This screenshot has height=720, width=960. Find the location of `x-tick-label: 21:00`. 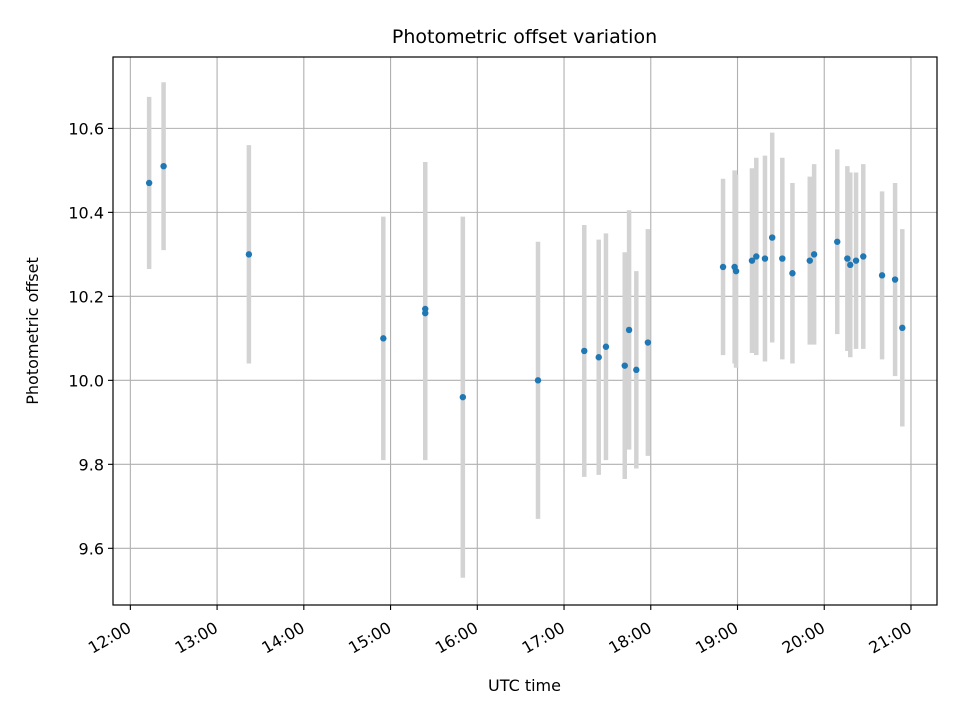

x-tick-label: 21:00 is located at coordinates (890, 638).